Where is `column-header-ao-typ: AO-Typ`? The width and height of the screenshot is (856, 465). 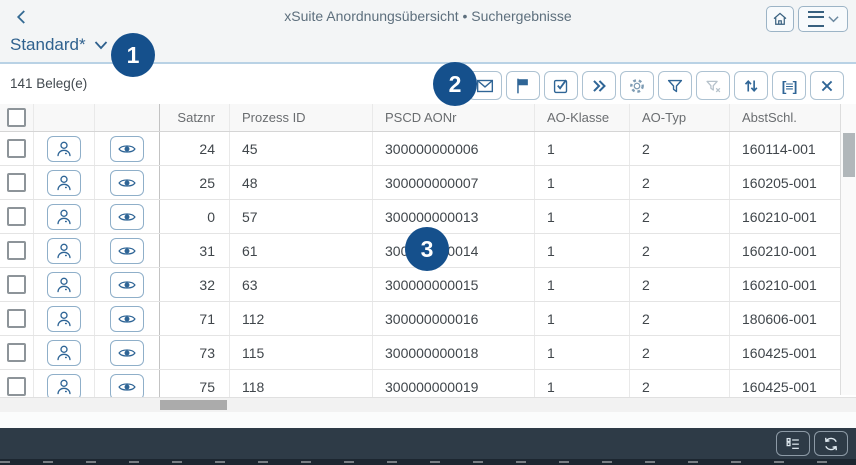 column-header-ao-typ: AO-Typ is located at coordinates (680, 117).